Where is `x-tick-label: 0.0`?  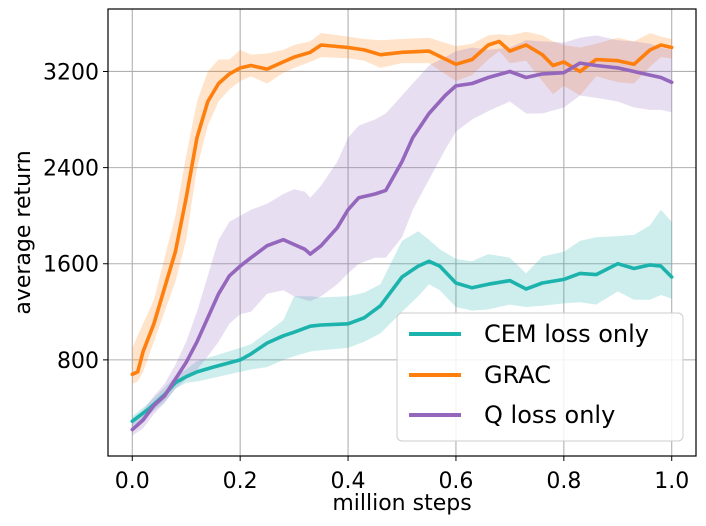 x-tick-label: 0.0 is located at coordinates (132, 481).